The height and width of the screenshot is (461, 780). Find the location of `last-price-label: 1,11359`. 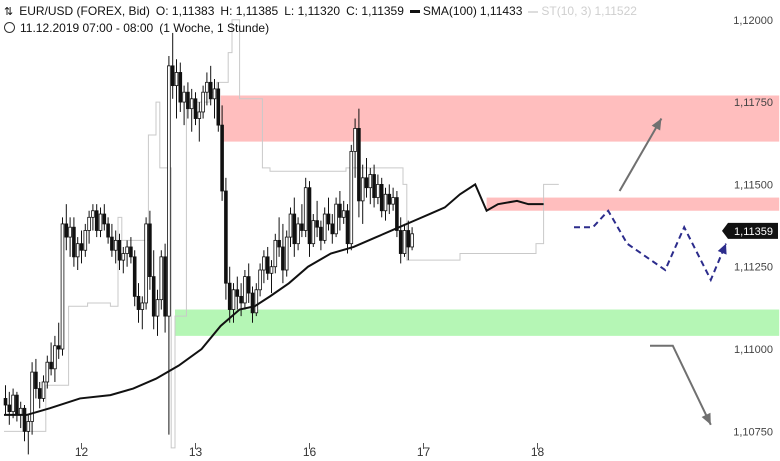

last-price-label: 1,11359 is located at coordinates (753, 232).